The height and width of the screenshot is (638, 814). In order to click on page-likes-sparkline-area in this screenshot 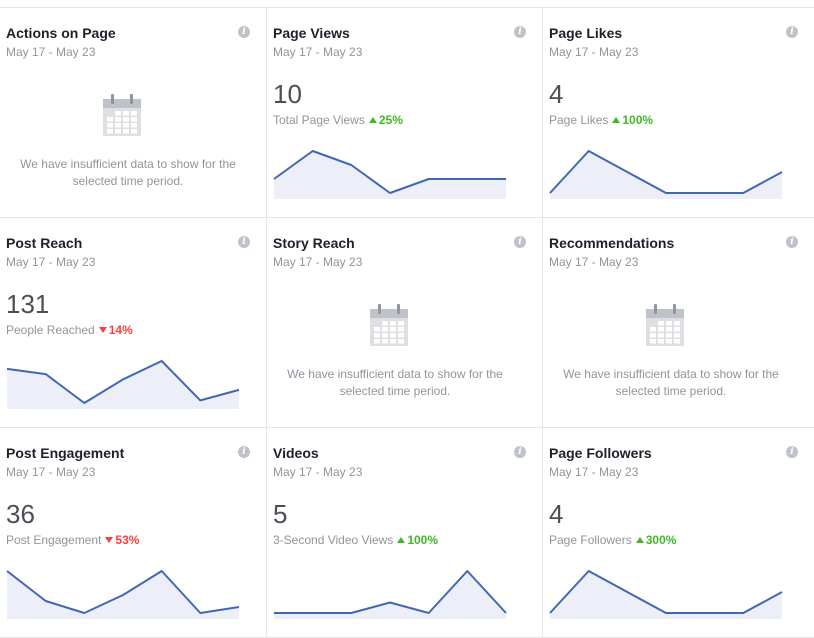, I will do `click(666, 175)`.